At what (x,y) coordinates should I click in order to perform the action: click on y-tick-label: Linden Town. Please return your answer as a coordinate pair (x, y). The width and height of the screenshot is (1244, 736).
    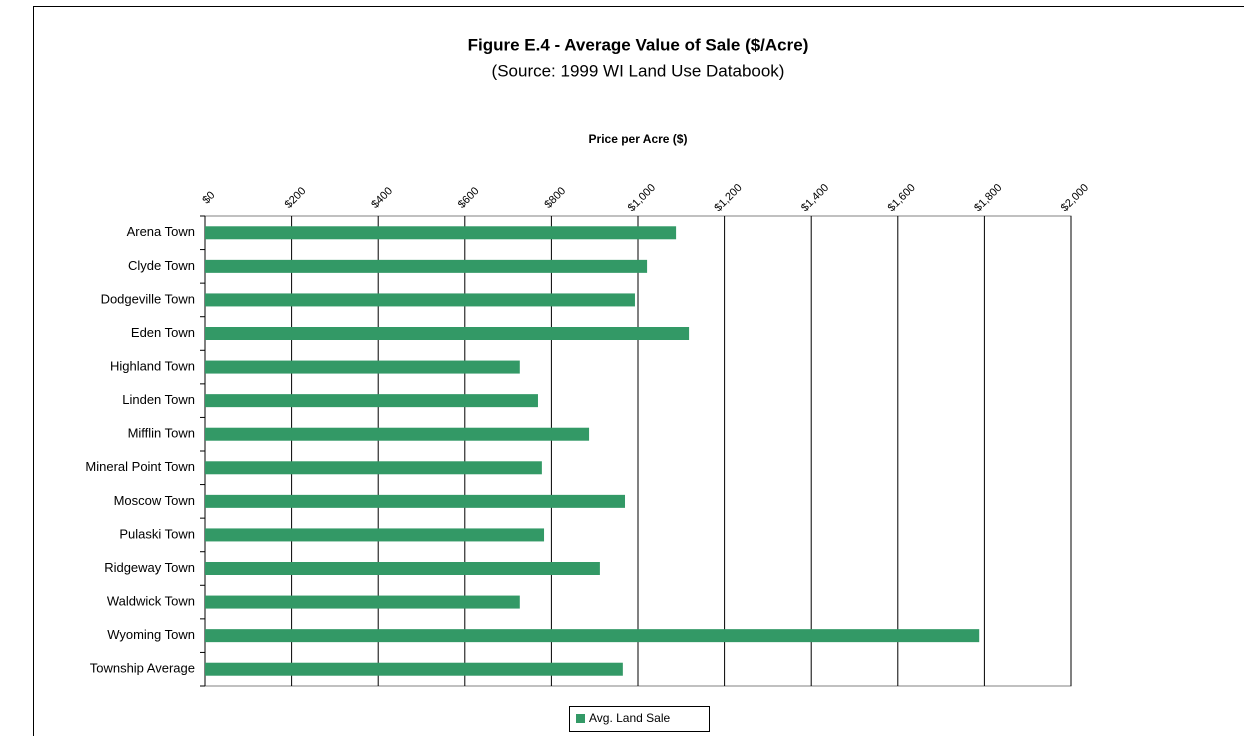
    Looking at the image, I should click on (158, 399).